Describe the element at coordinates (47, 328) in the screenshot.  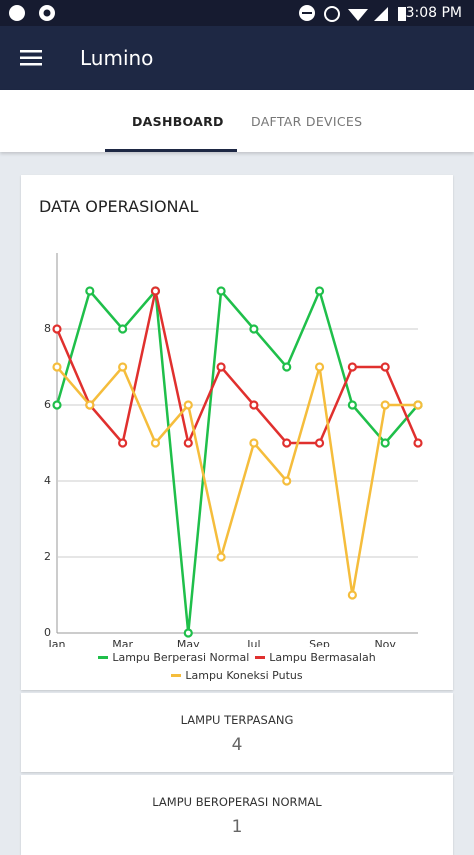
I see `y-tick-label: 8` at that location.